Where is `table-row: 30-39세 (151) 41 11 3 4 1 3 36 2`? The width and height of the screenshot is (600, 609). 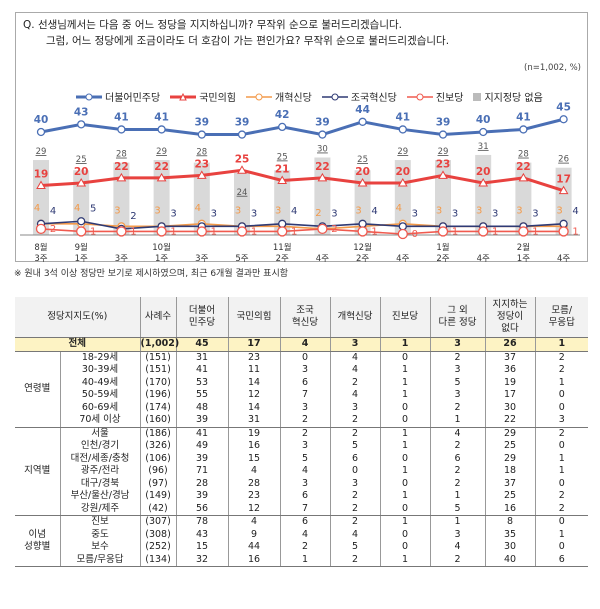
table-row: 30-39세 (151) 41 11 3 4 1 3 36 2 is located at coordinates (302, 370).